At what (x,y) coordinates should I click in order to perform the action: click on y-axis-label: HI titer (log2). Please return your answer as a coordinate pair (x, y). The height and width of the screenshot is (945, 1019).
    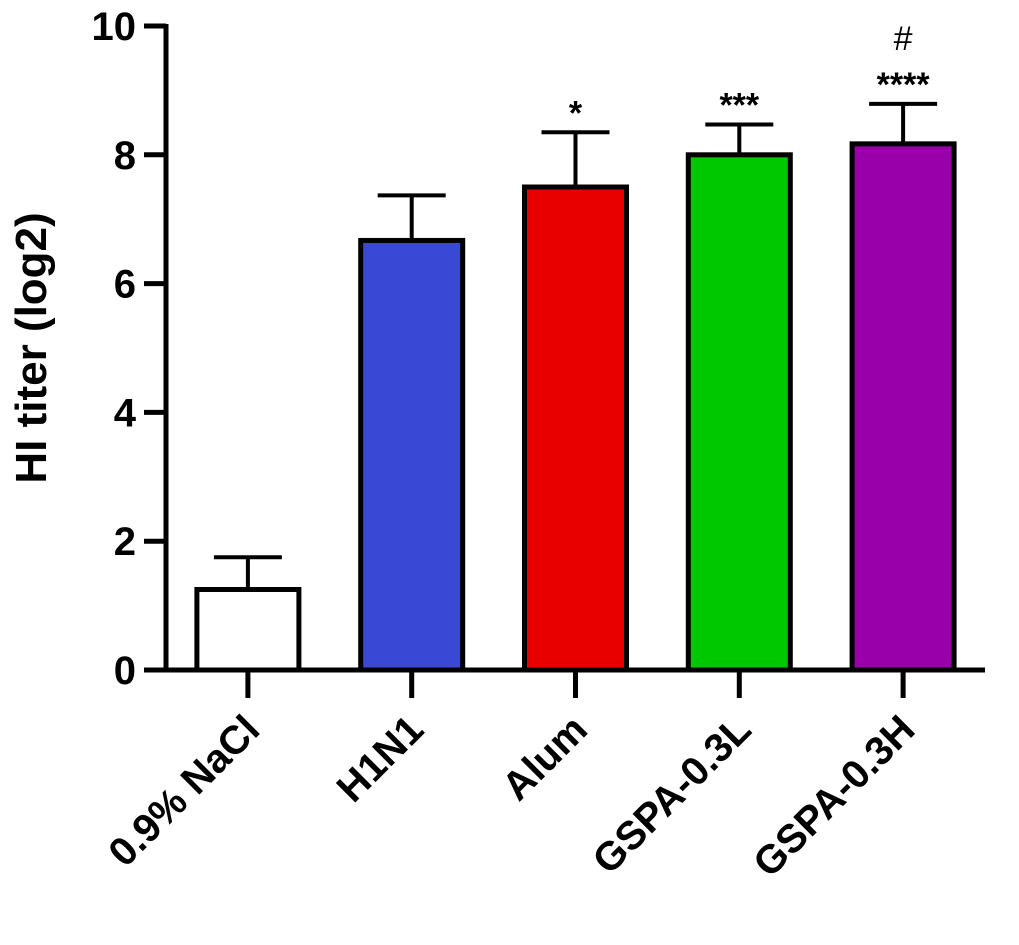
    Looking at the image, I should click on (31, 347).